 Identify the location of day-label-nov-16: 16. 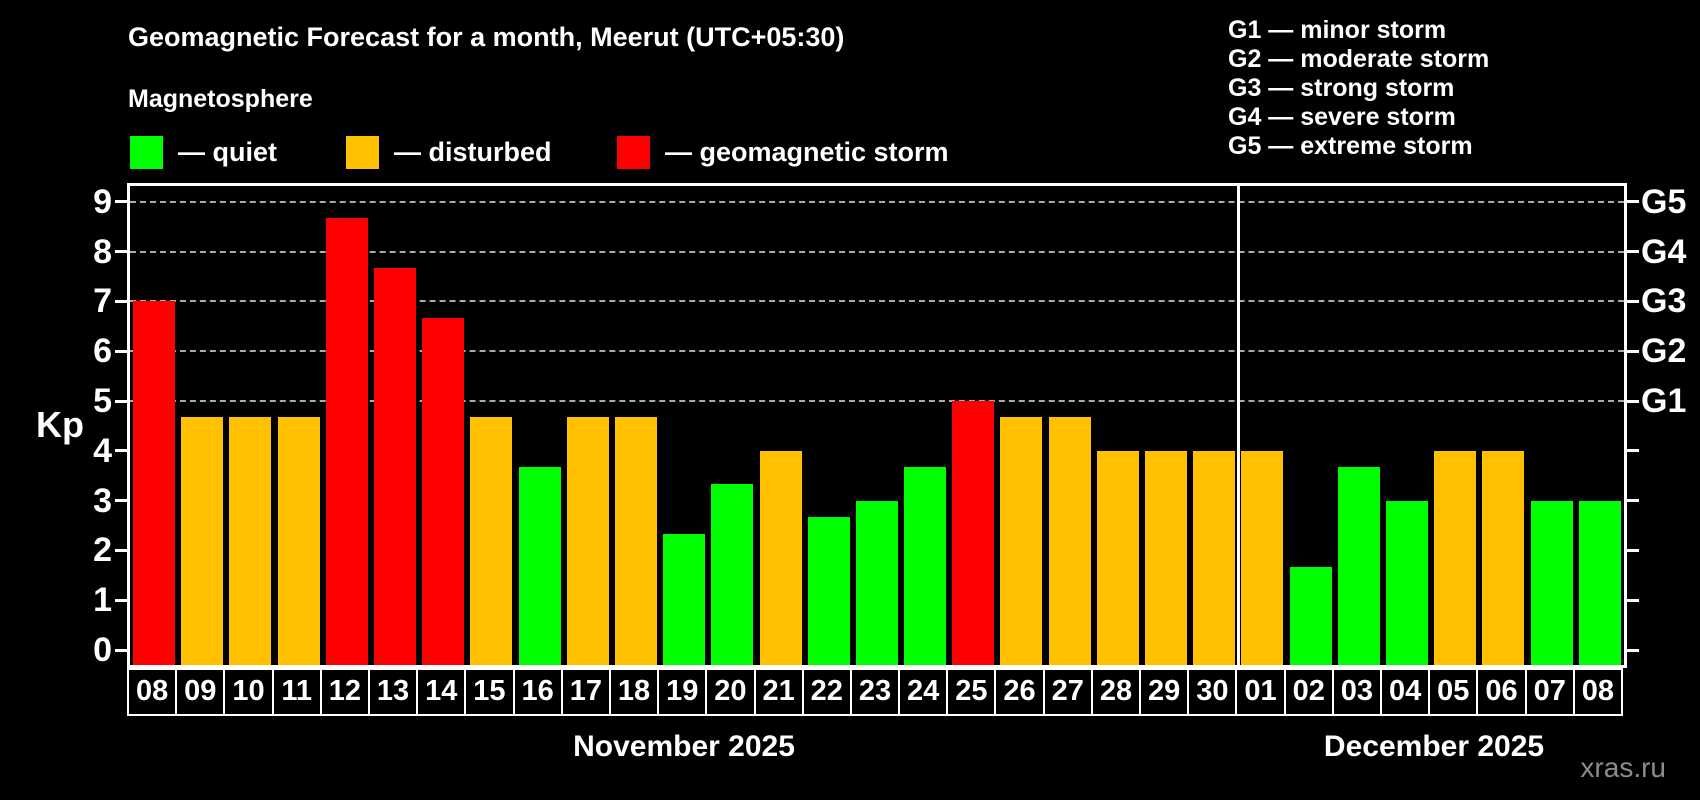
(537, 692).